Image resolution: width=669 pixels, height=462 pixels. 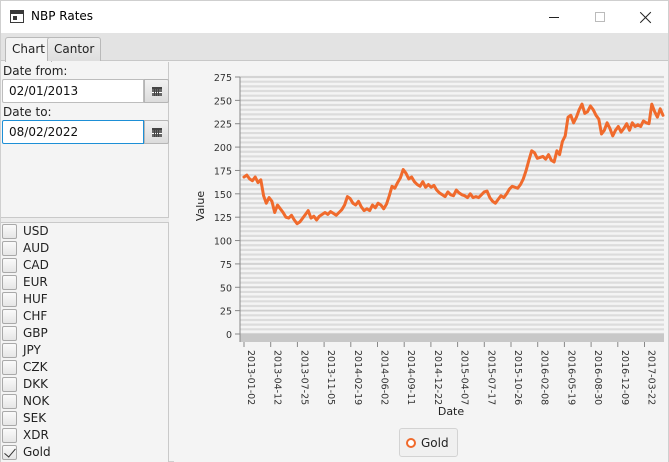 I want to click on y-tick-label: 125, so click(x=223, y=218).